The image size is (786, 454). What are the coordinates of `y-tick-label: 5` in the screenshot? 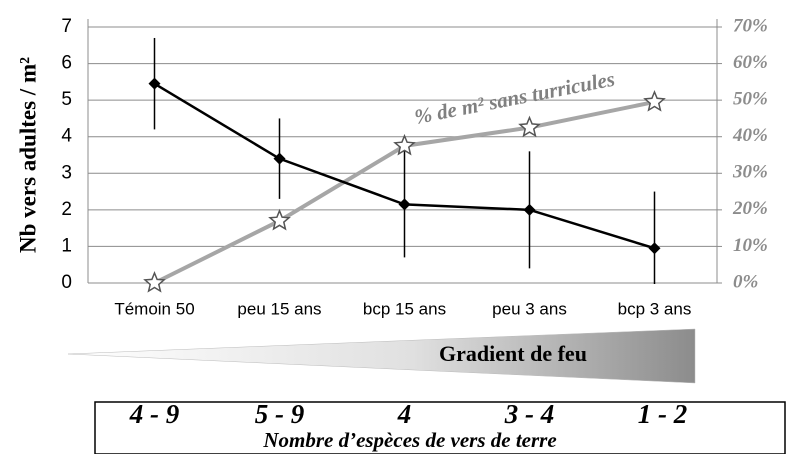 It's located at (66, 99).